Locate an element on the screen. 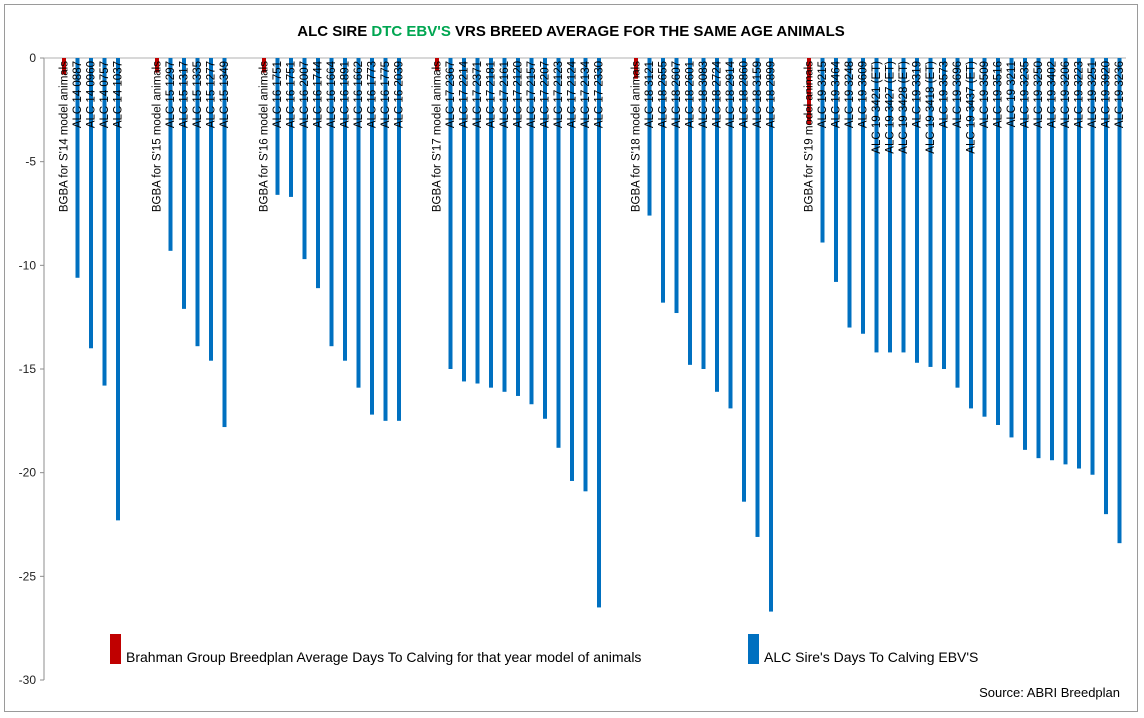 The height and width of the screenshot is (718, 1144). category-label: BGBA for S'15 model animals is located at coordinates (158, 136).